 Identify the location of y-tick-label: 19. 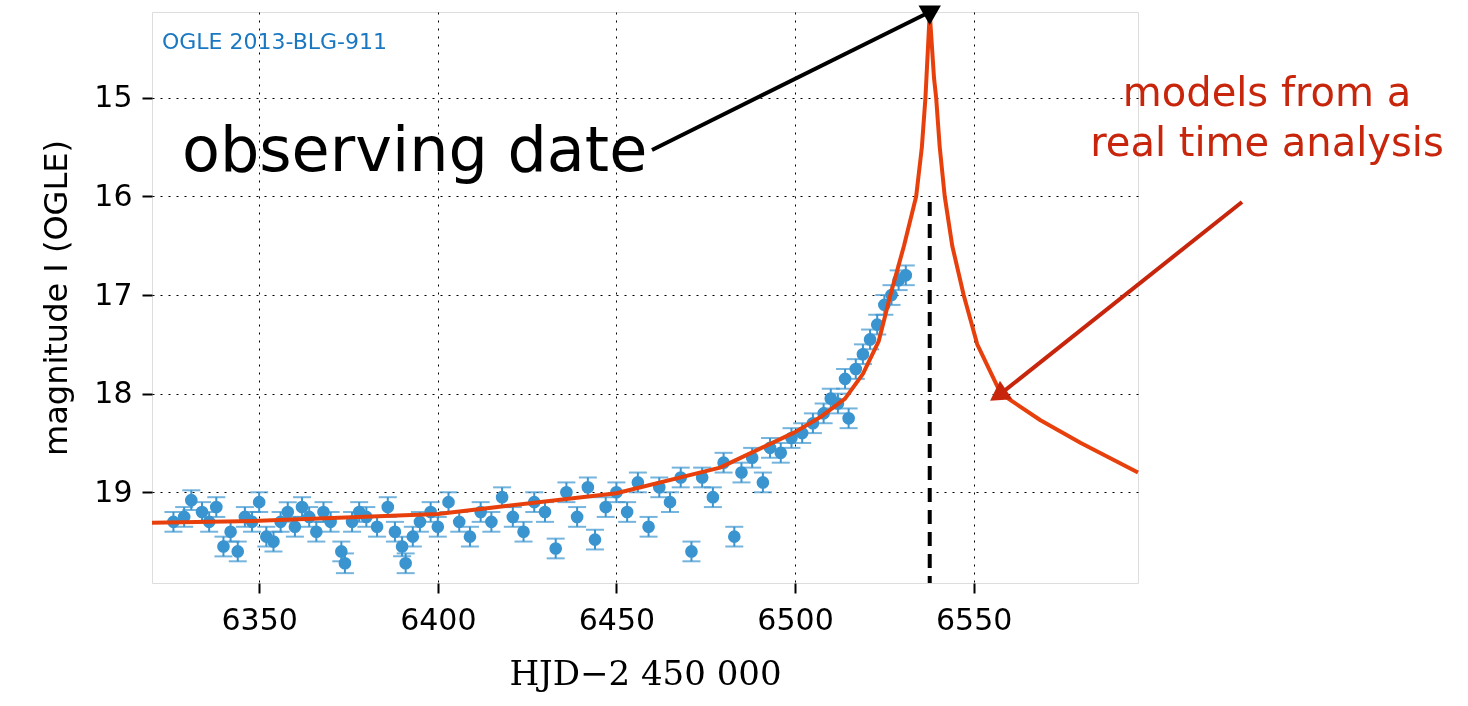
(113, 491).